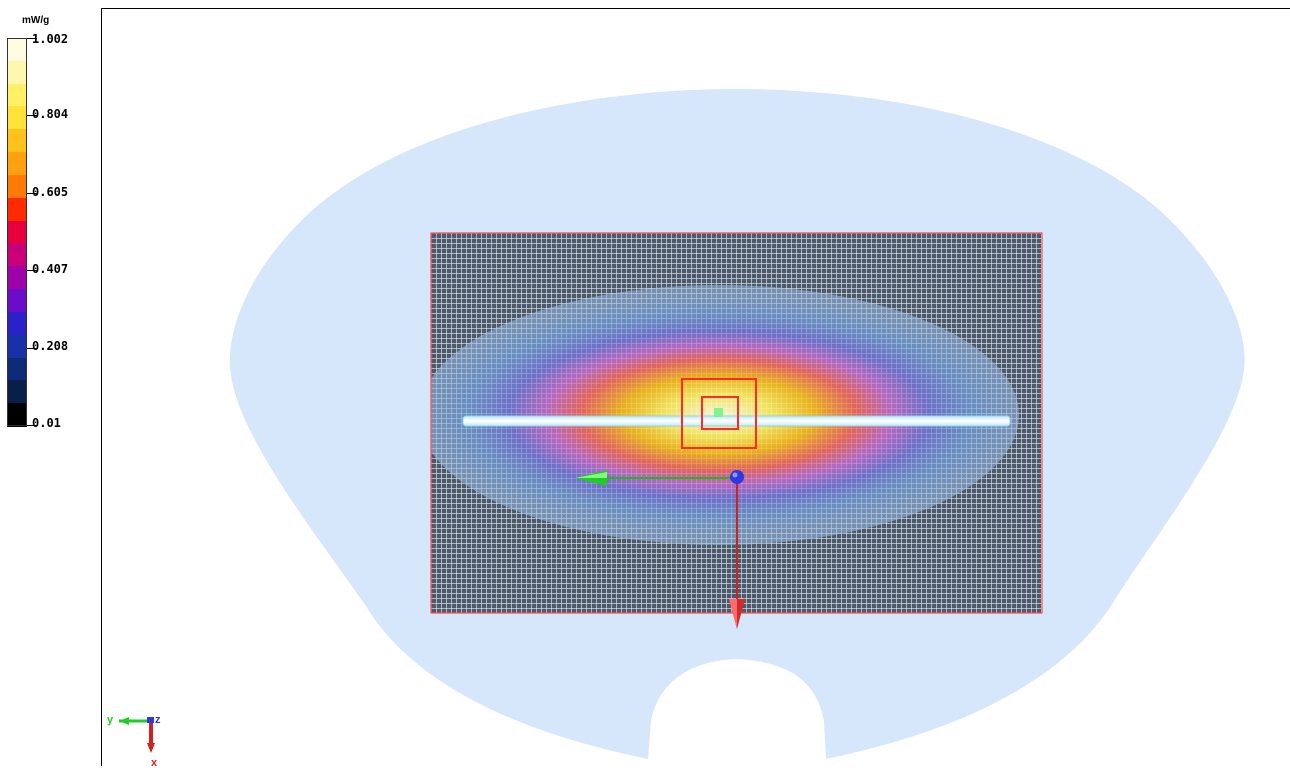 The height and width of the screenshot is (771, 1290). What do you see at coordinates (50, 114) in the screenshot?
I see `colorbar-tick-label: 0.804` at bounding box center [50, 114].